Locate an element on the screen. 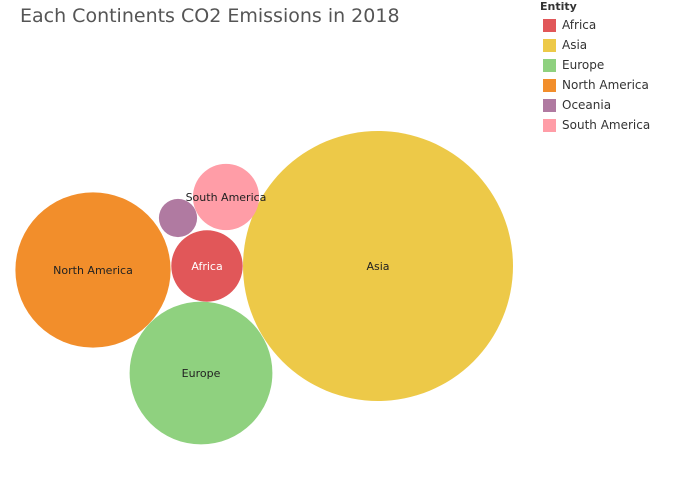 The image size is (688, 490). legend-label: Europe is located at coordinates (583, 65).